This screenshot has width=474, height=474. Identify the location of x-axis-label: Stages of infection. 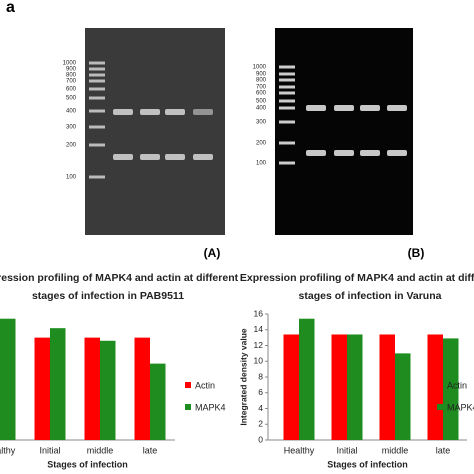
(87, 464).